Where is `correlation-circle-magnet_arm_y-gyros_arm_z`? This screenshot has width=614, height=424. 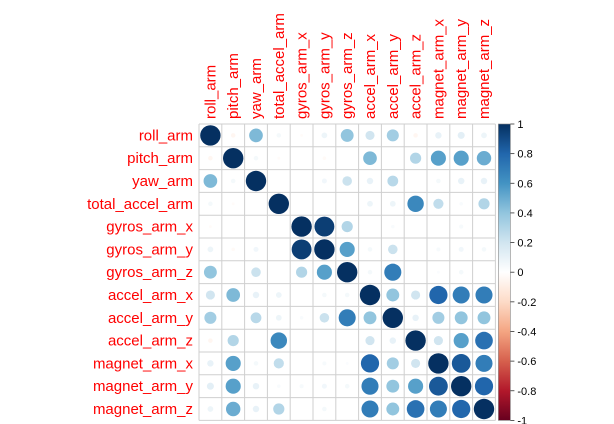
correlation-circle-magnet_arm_y-gyros_arm_z is located at coordinates (347, 386).